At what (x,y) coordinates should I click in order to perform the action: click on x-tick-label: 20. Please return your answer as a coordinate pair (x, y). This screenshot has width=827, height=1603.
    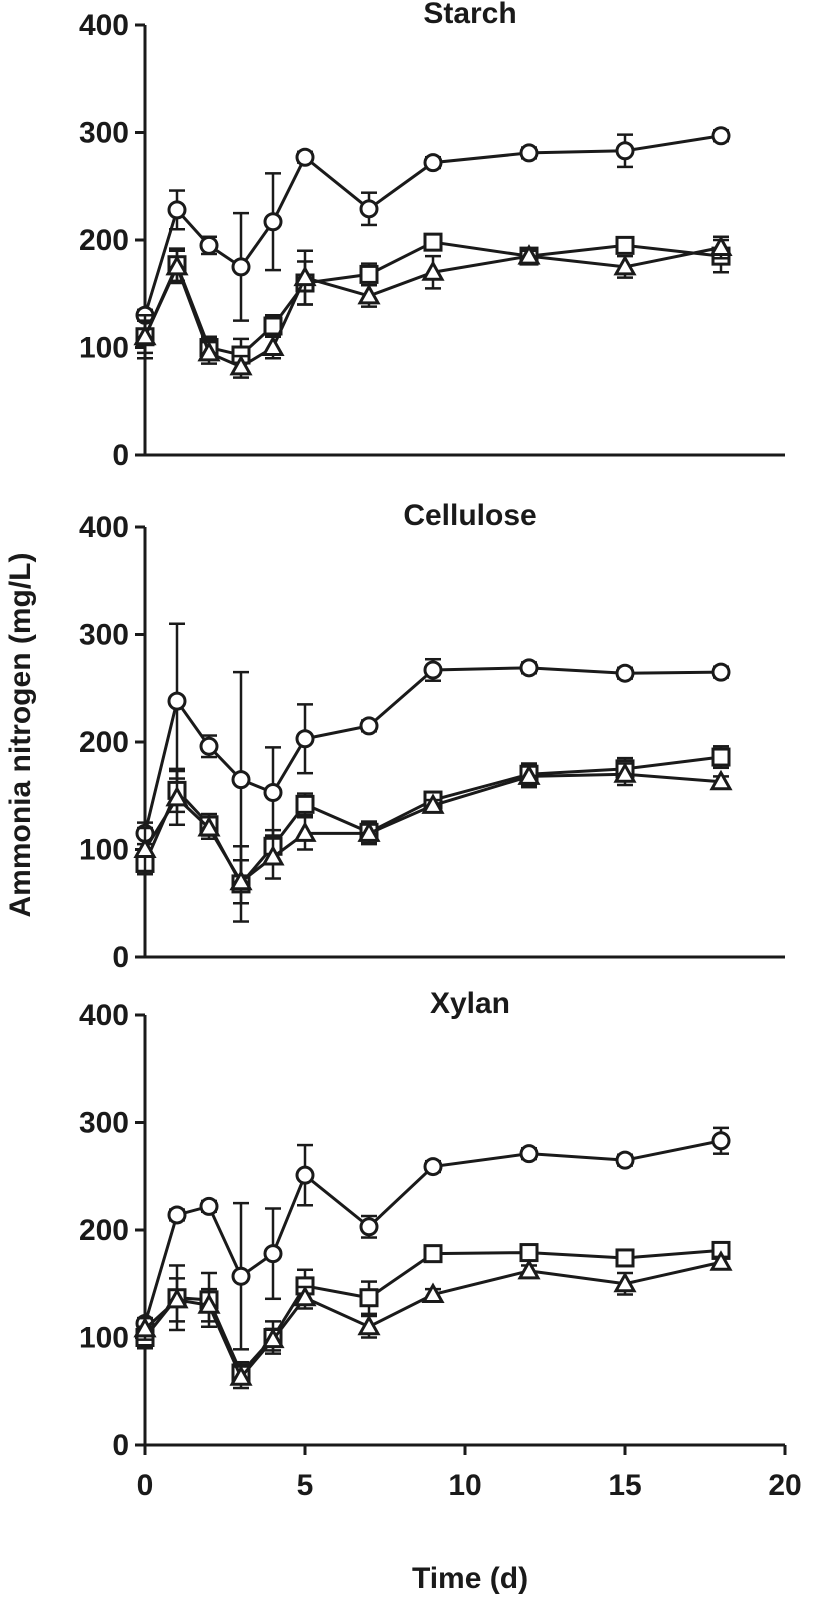
    Looking at the image, I should click on (784, 1485).